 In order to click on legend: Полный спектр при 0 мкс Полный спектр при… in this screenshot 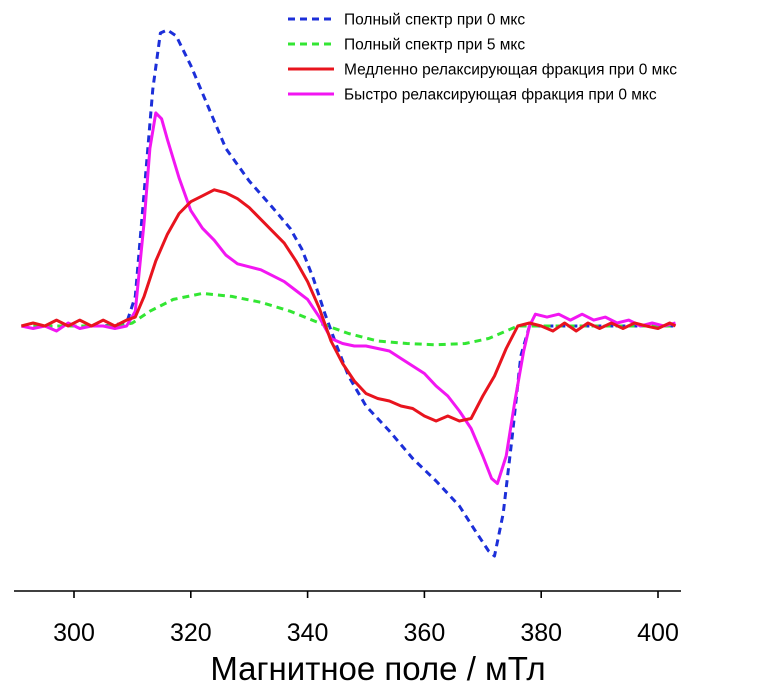, I will do `click(482, 58)`.